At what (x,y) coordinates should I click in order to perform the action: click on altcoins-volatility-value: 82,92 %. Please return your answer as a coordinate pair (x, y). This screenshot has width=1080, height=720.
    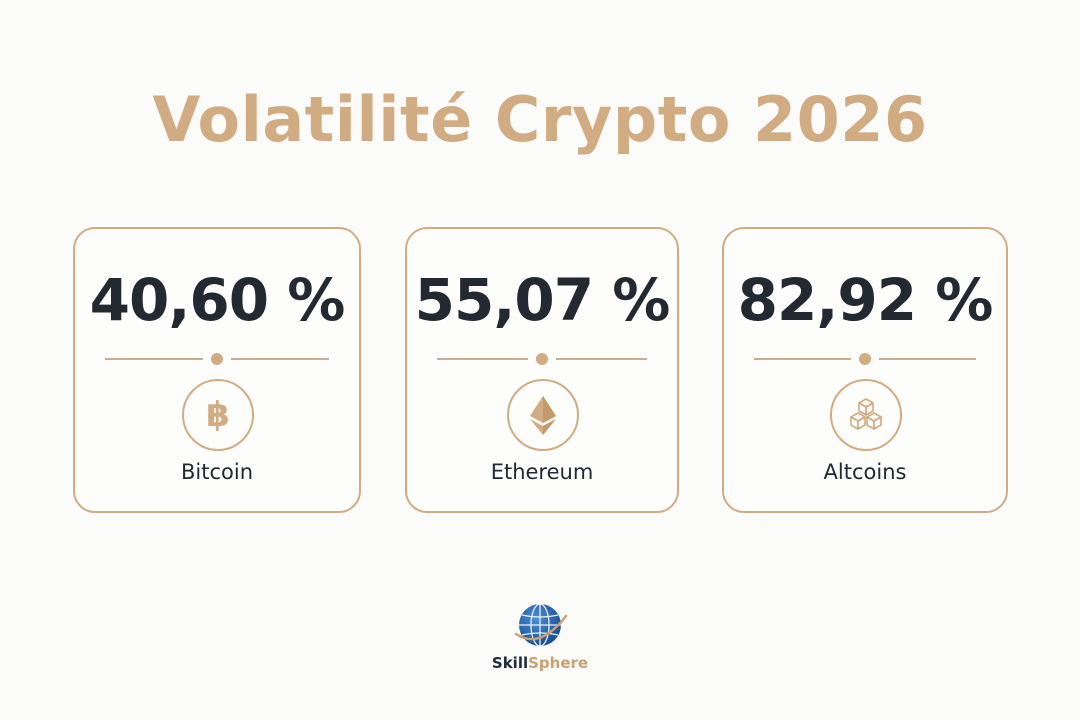
    Looking at the image, I should click on (865, 300).